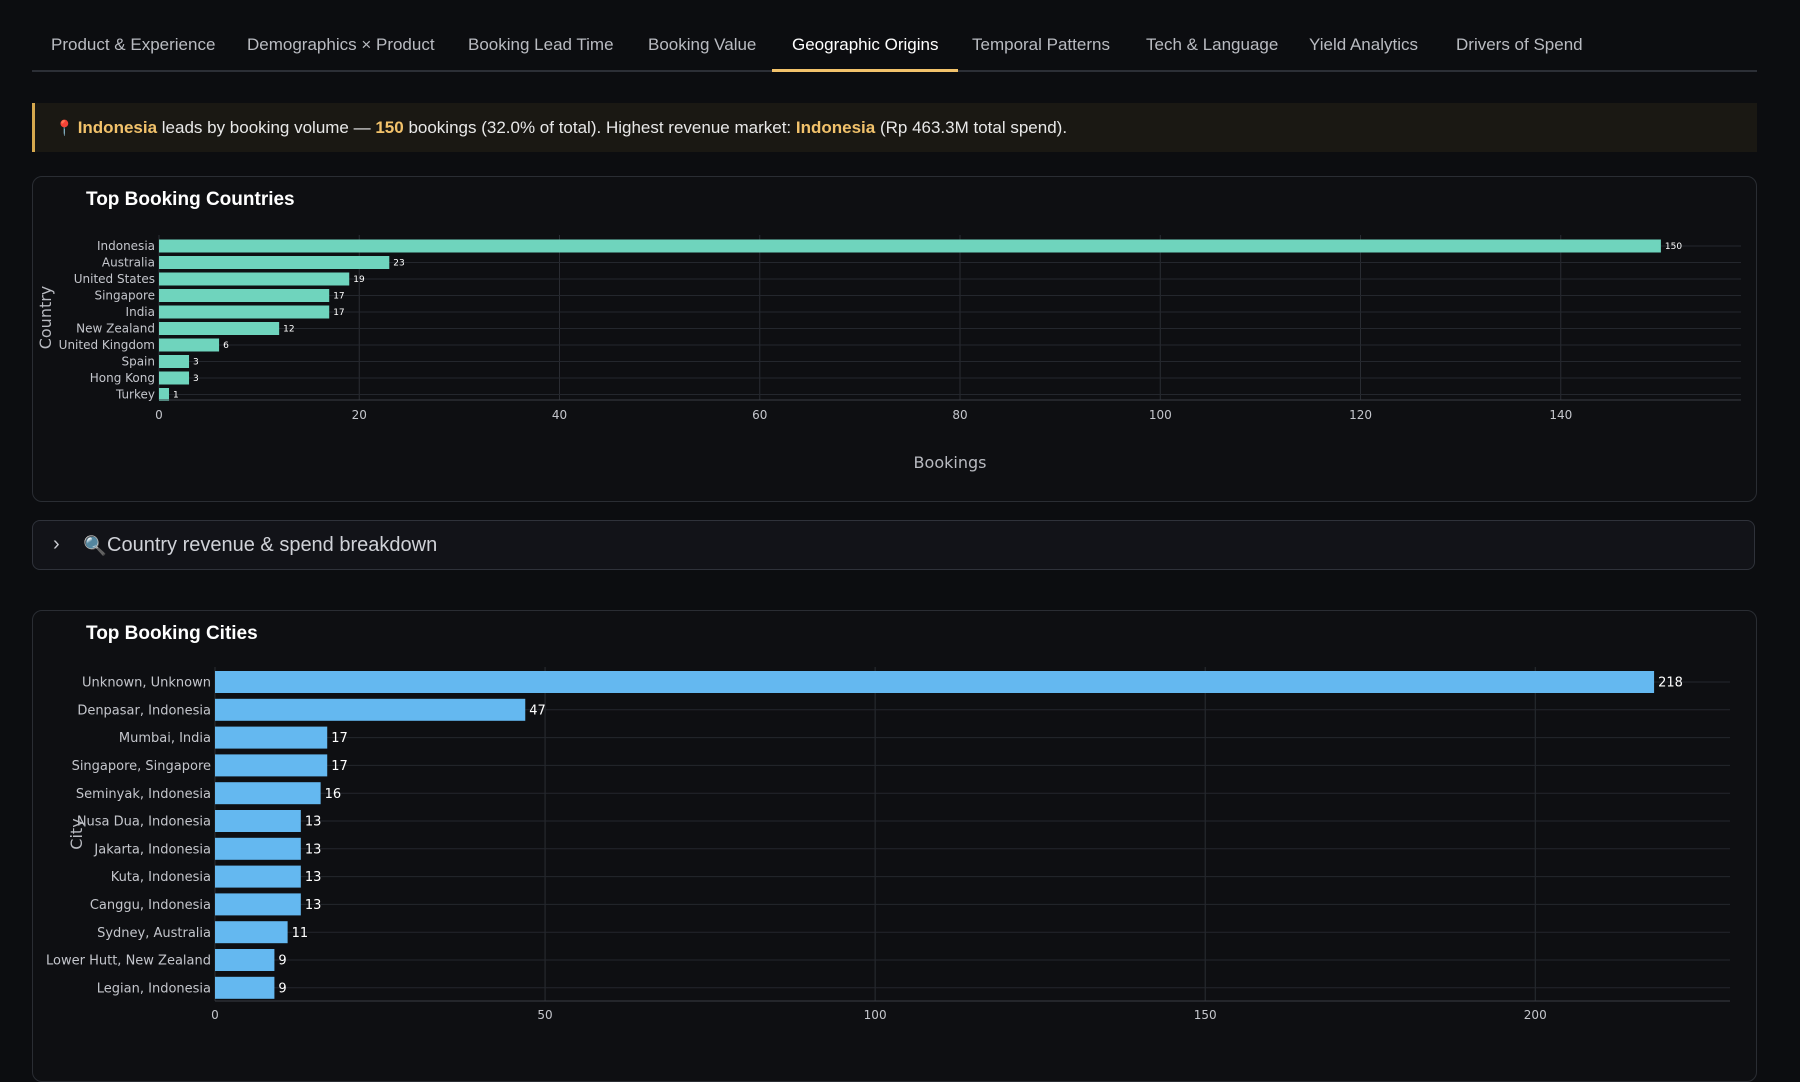 The width and height of the screenshot is (1800, 1082). What do you see at coordinates (1670, 683) in the screenshot?
I see `city-data-label: 218` at bounding box center [1670, 683].